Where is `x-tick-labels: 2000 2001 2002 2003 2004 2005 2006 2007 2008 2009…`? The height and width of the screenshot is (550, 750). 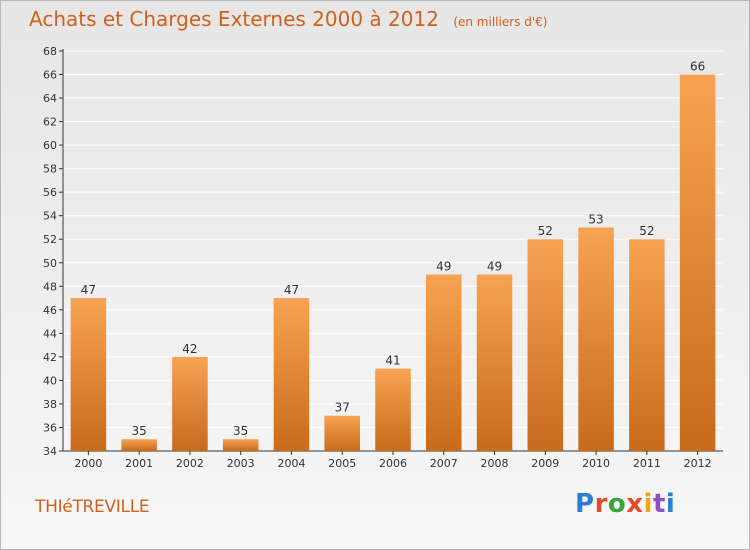 x-tick-labels: 2000 2001 2002 2003 2004 2005 2006 2007 2008 2009… is located at coordinates (393, 460).